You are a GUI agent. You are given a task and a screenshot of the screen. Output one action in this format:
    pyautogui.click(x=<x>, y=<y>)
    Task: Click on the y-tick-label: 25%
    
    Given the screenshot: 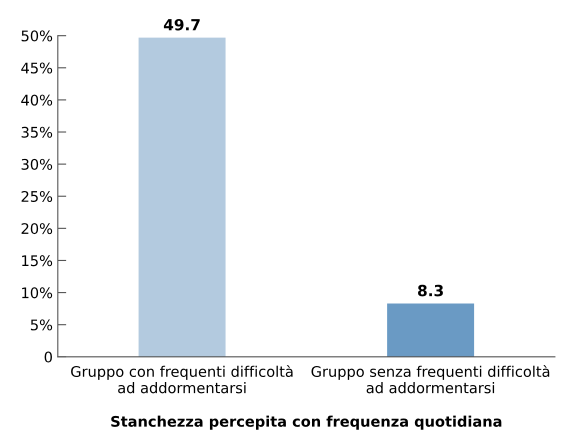 What is the action you would take?
    pyautogui.click(x=37, y=196)
    